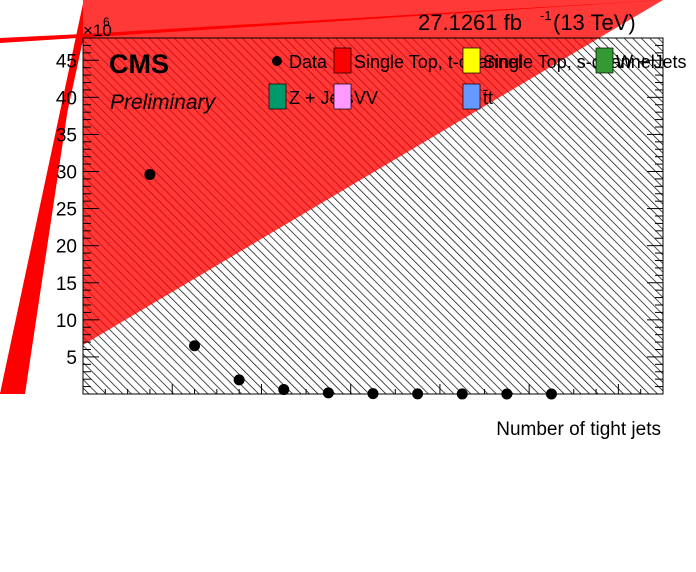 This screenshot has height=572, width=696. I want to click on experiment-label: CMS, so click(139, 64).